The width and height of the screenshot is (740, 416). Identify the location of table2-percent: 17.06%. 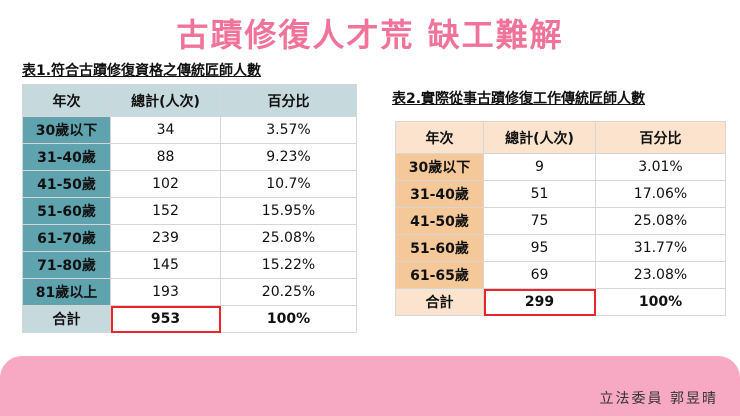
(660, 194).